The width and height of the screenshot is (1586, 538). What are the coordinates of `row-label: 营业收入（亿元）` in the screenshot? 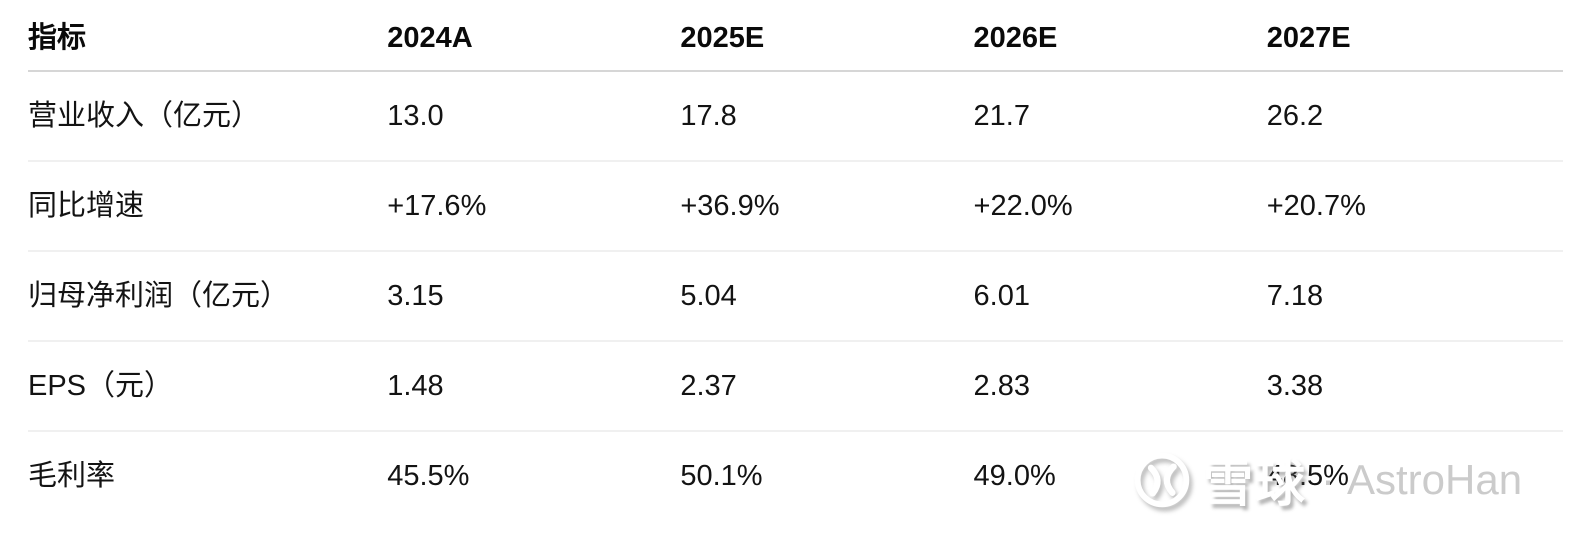 It's located at (208, 116).